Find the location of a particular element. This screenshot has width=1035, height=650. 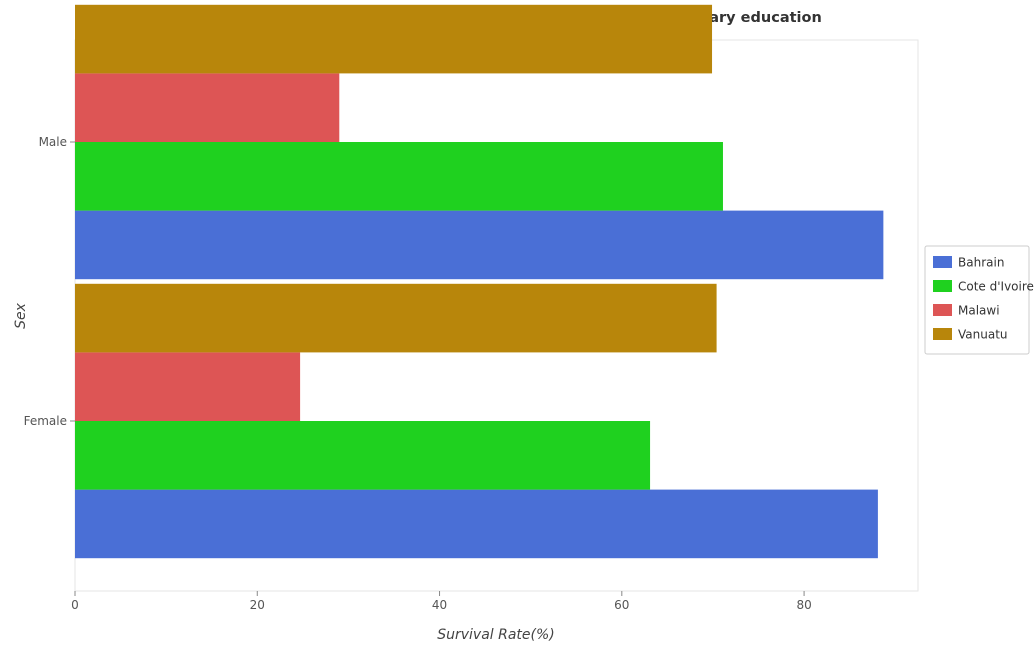

y-tick-label-male: Male is located at coordinates (53, 142).